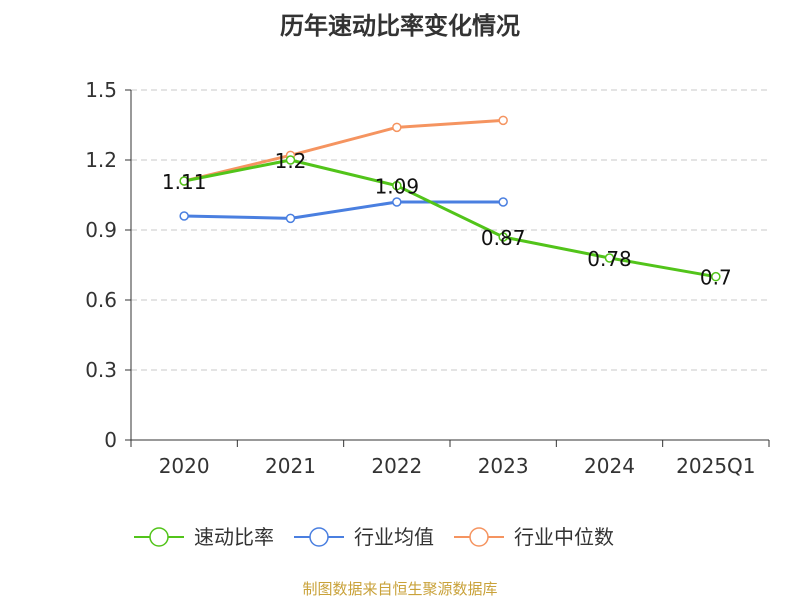 This screenshot has width=800, height=600. I want to click on x-tick-label: 2021, so click(290, 466).